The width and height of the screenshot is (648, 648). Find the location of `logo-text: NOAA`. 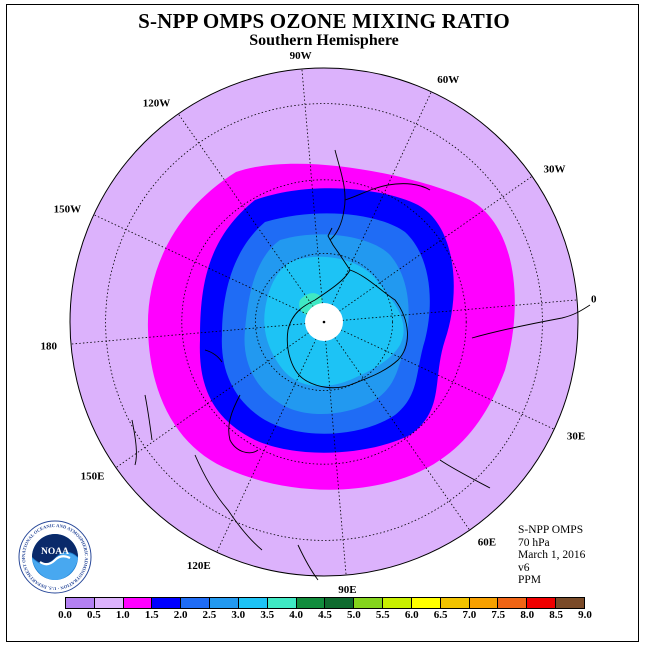

logo-text: NOAA is located at coordinates (55, 552).